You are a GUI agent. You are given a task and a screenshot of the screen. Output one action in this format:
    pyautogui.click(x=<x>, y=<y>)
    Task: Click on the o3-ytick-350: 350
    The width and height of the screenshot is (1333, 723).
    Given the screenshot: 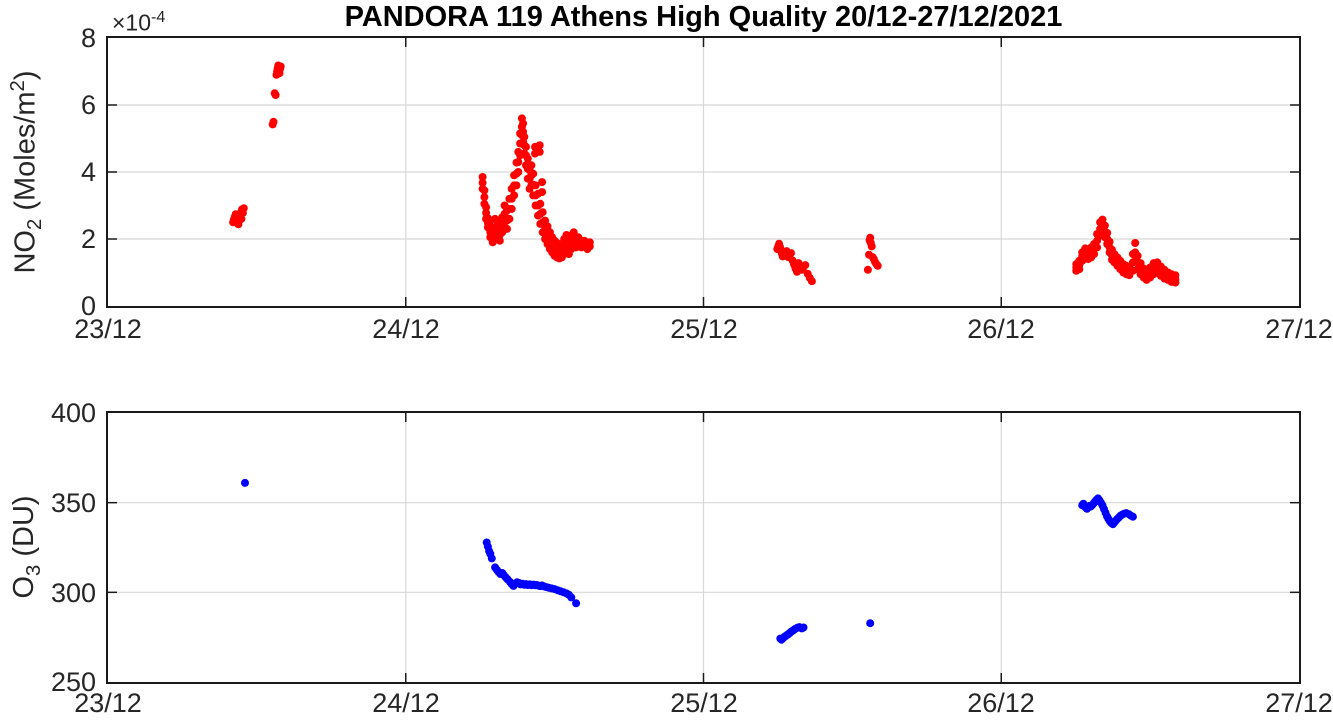 What is the action you would take?
    pyautogui.click(x=73, y=503)
    